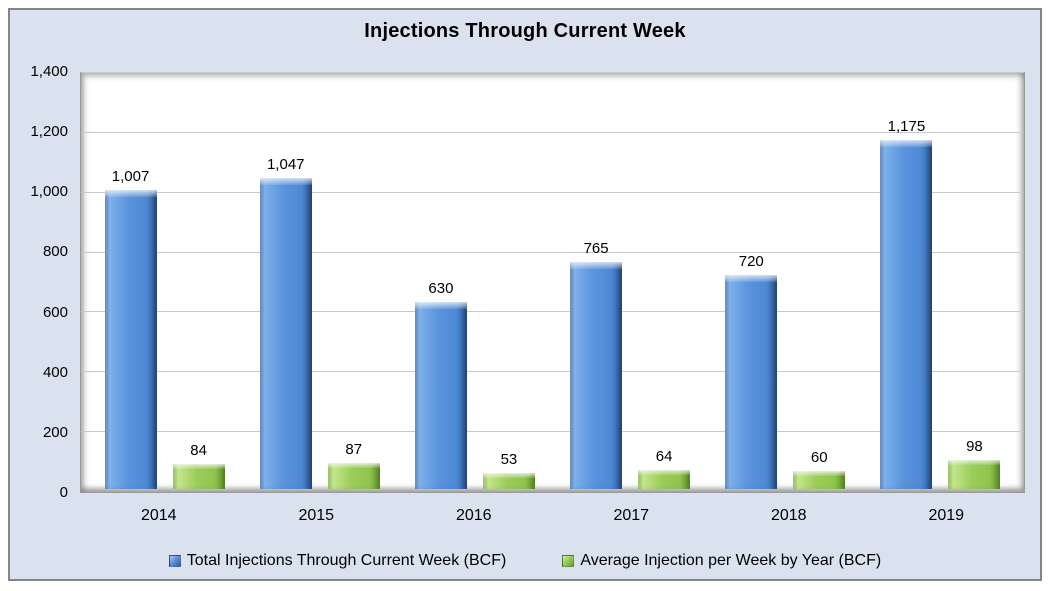 This screenshot has height=591, width=1050. Describe the element at coordinates (630, 281) in the screenshot. I see `bar-group-2017: 765 64` at that location.